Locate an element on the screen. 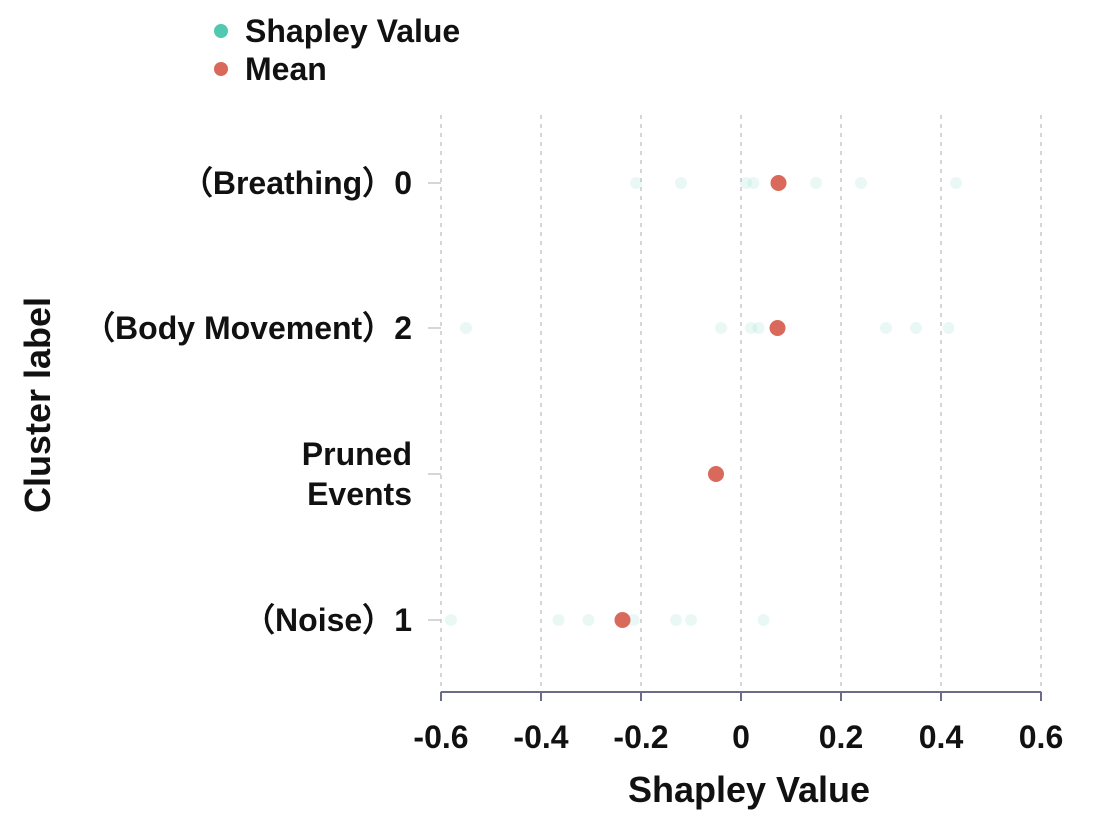  x-axis: -0.6 -0.4 -0.2 0 0.2 0.4 0.6 is located at coordinates (738, 723).